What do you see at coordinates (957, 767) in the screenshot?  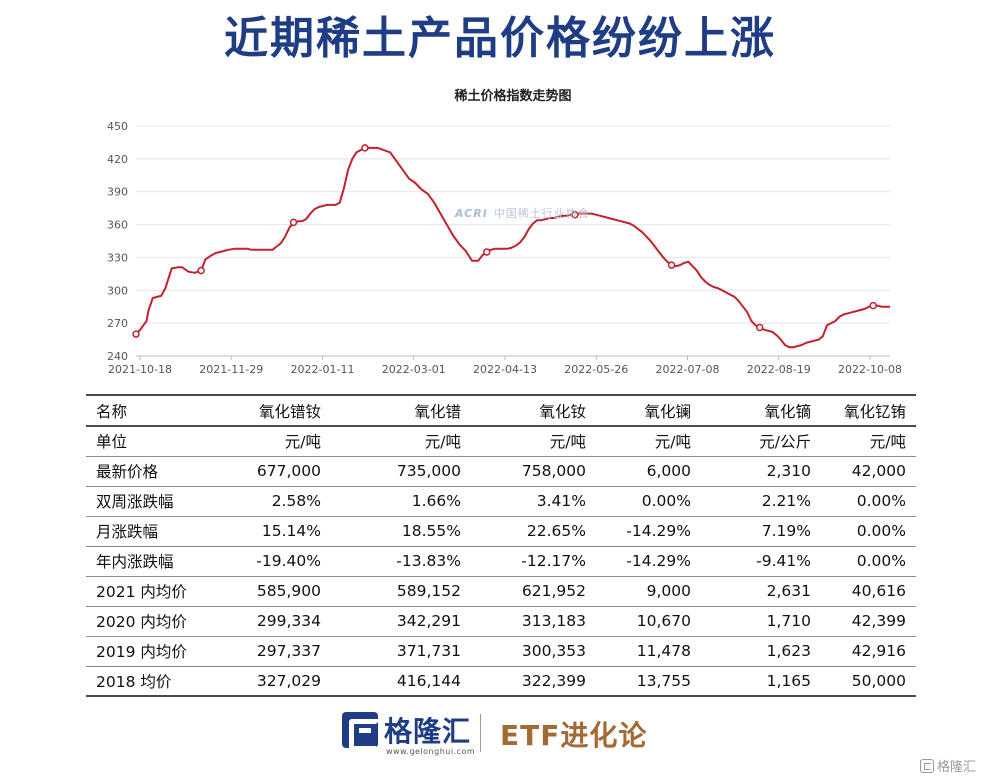 I see `corner-watermark-text: 格隆汇` at bounding box center [957, 767].